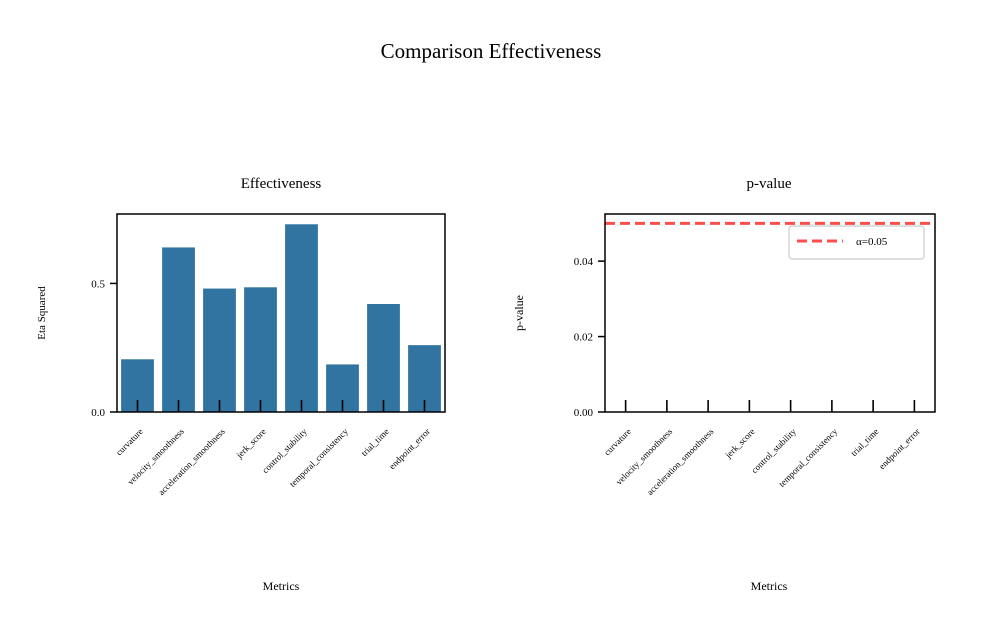  What do you see at coordinates (584, 262) in the screenshot?
I see `ytick-label: 0.04` at bounding box center [584, 262].